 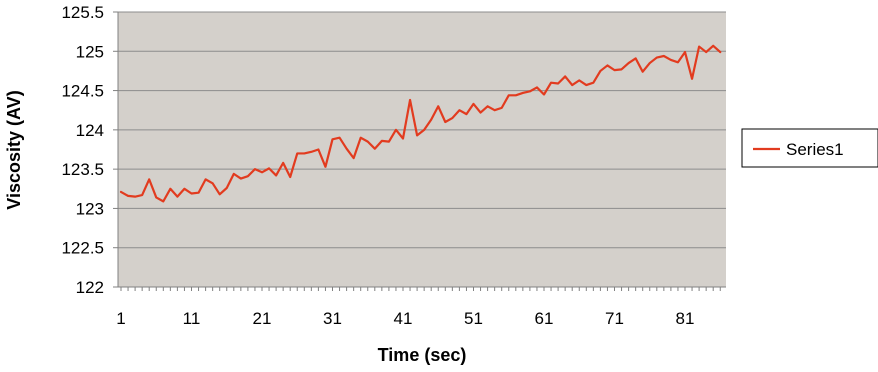 What do you see at coordinates (82, 12) in the screenshot?
I see `y-tick-label: 125.5` at bounding box center [82, 12].